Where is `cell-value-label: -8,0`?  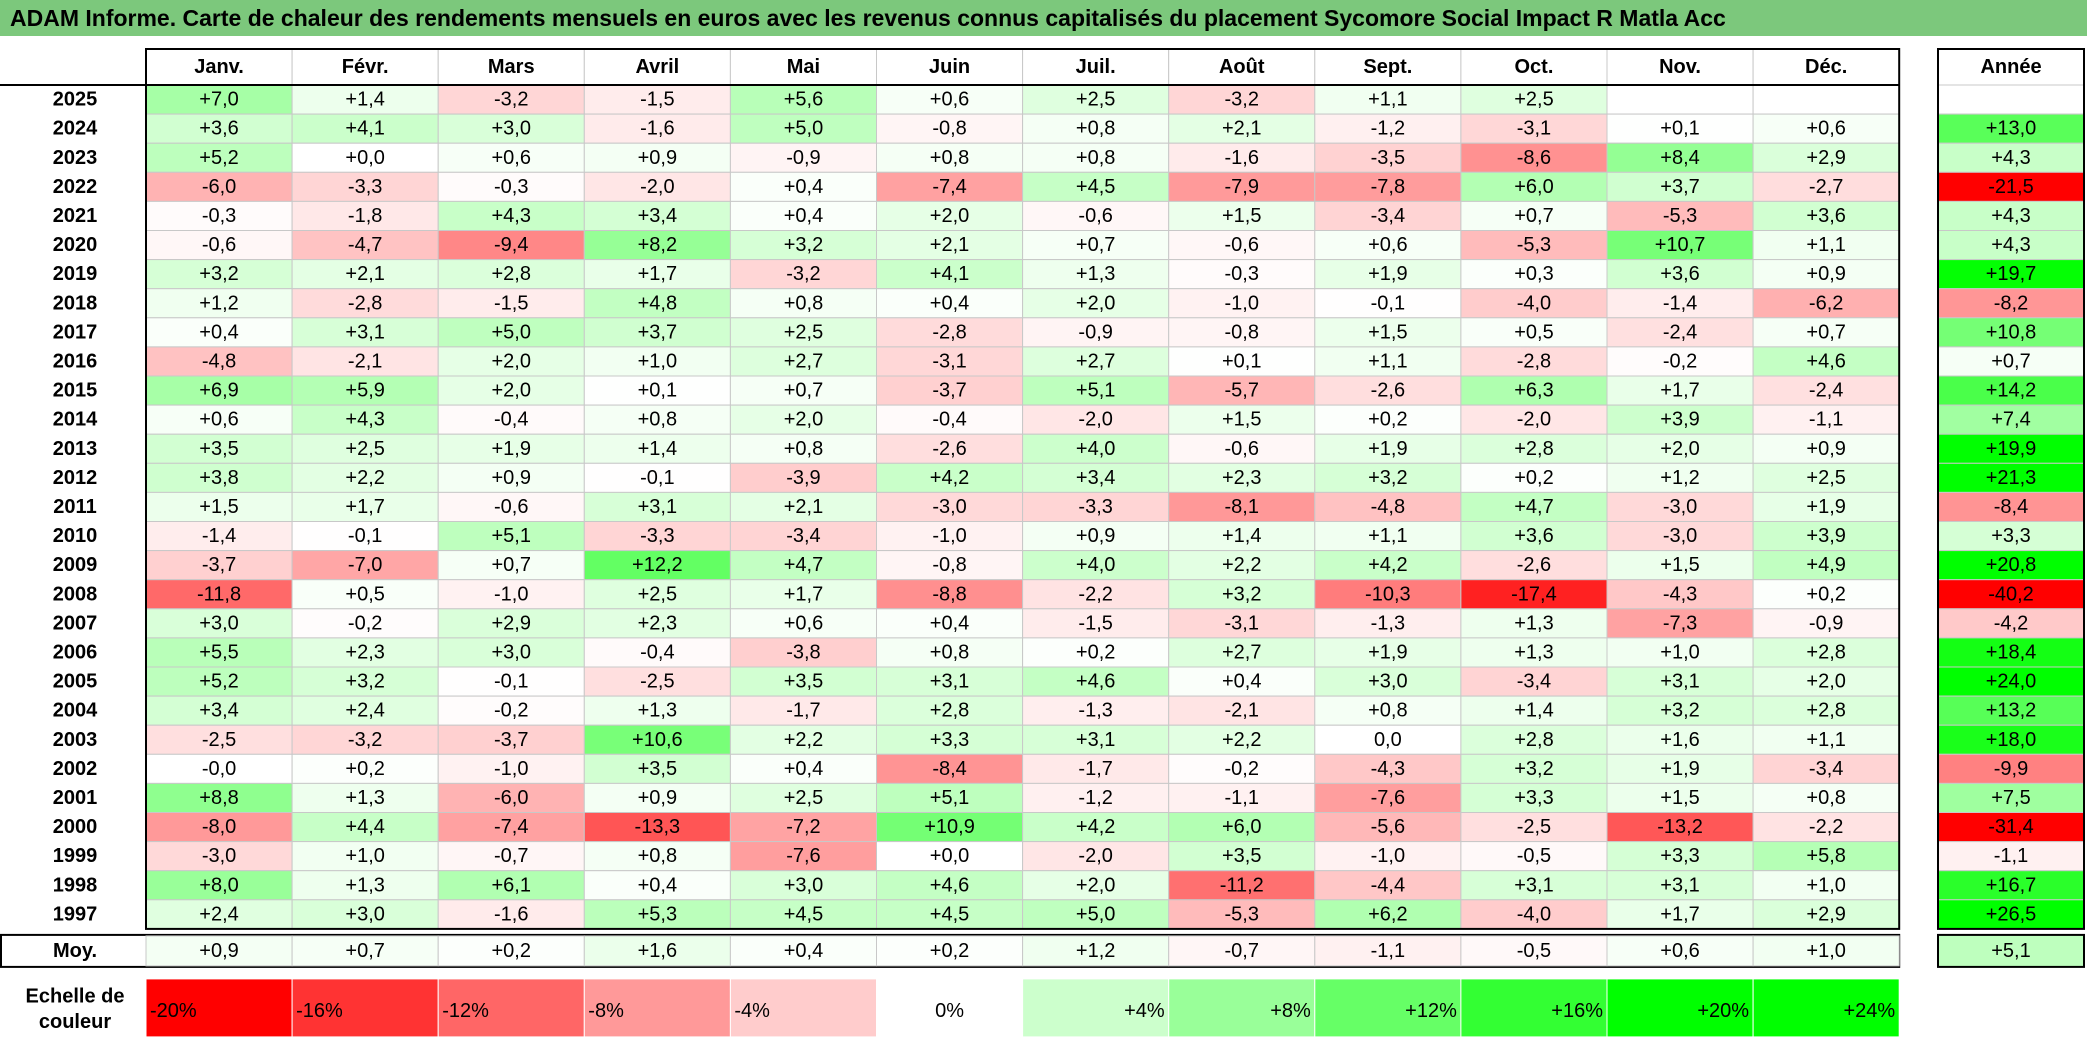 cell-value-label: -8,0 is located at coordinates (219, 827).